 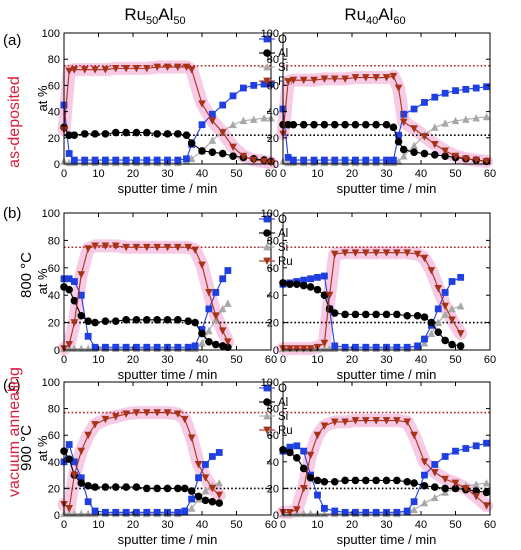 I want to click on row-label-900c: 900 °C, so click(x=26, y=448).